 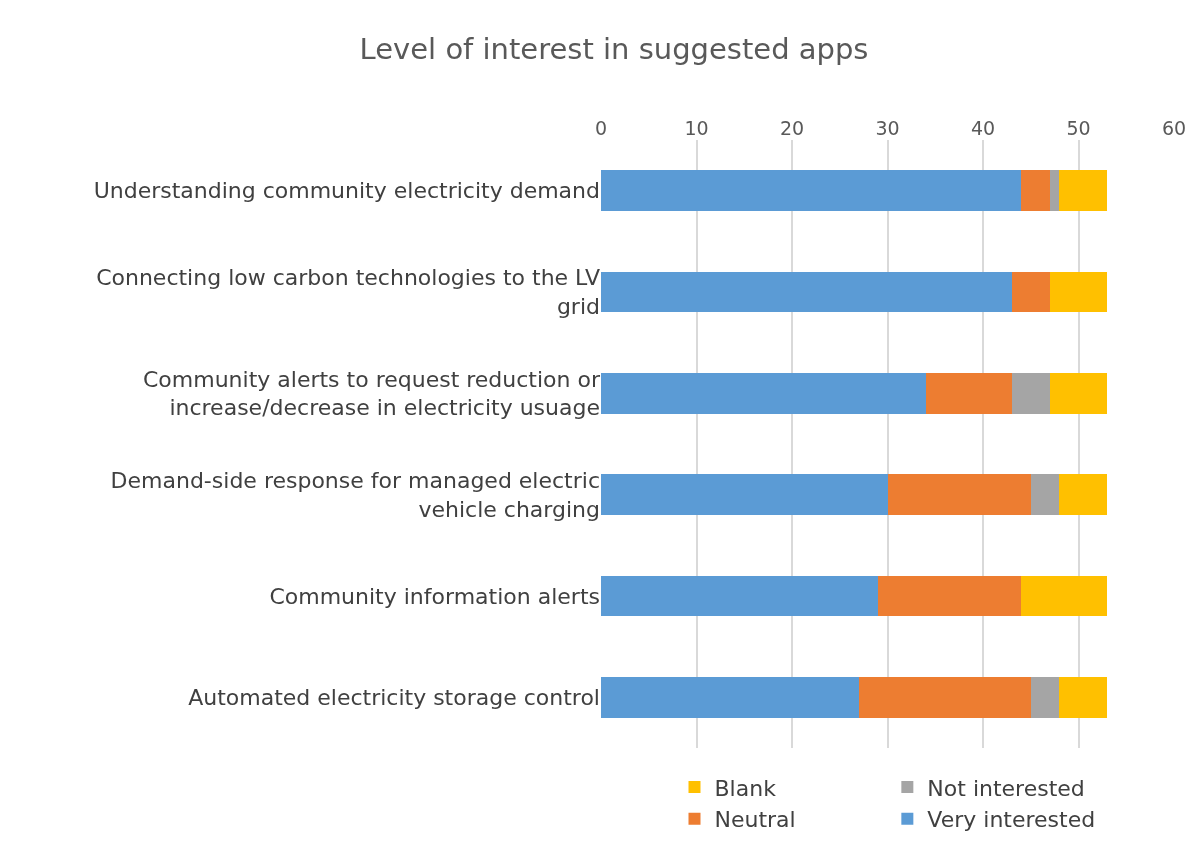 I want to click on x-tick-label: 0, so click(x=601, y=128).